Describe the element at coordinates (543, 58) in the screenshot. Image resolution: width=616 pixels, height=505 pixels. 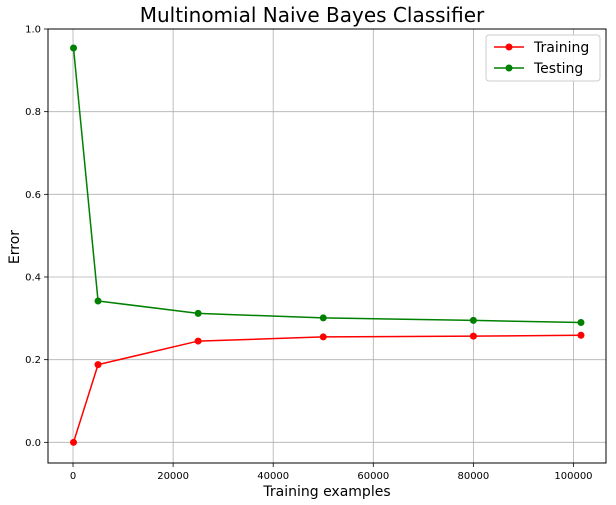
I see `legend: Training Testing` at that location.